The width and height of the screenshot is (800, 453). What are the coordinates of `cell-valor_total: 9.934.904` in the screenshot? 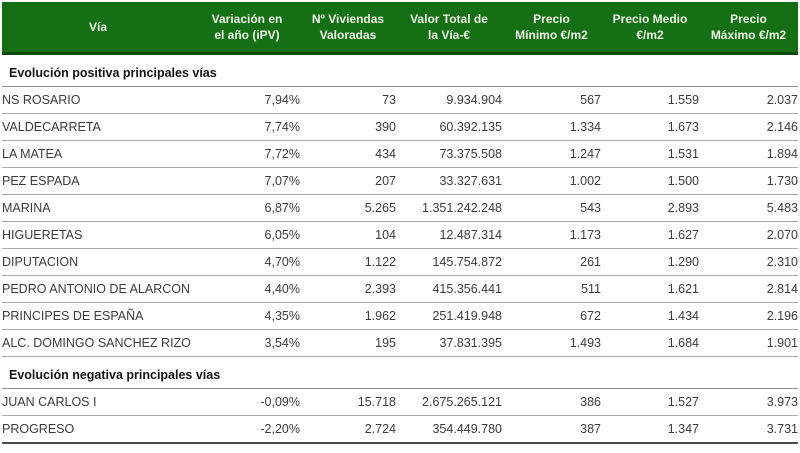 It's located at (449, 100).